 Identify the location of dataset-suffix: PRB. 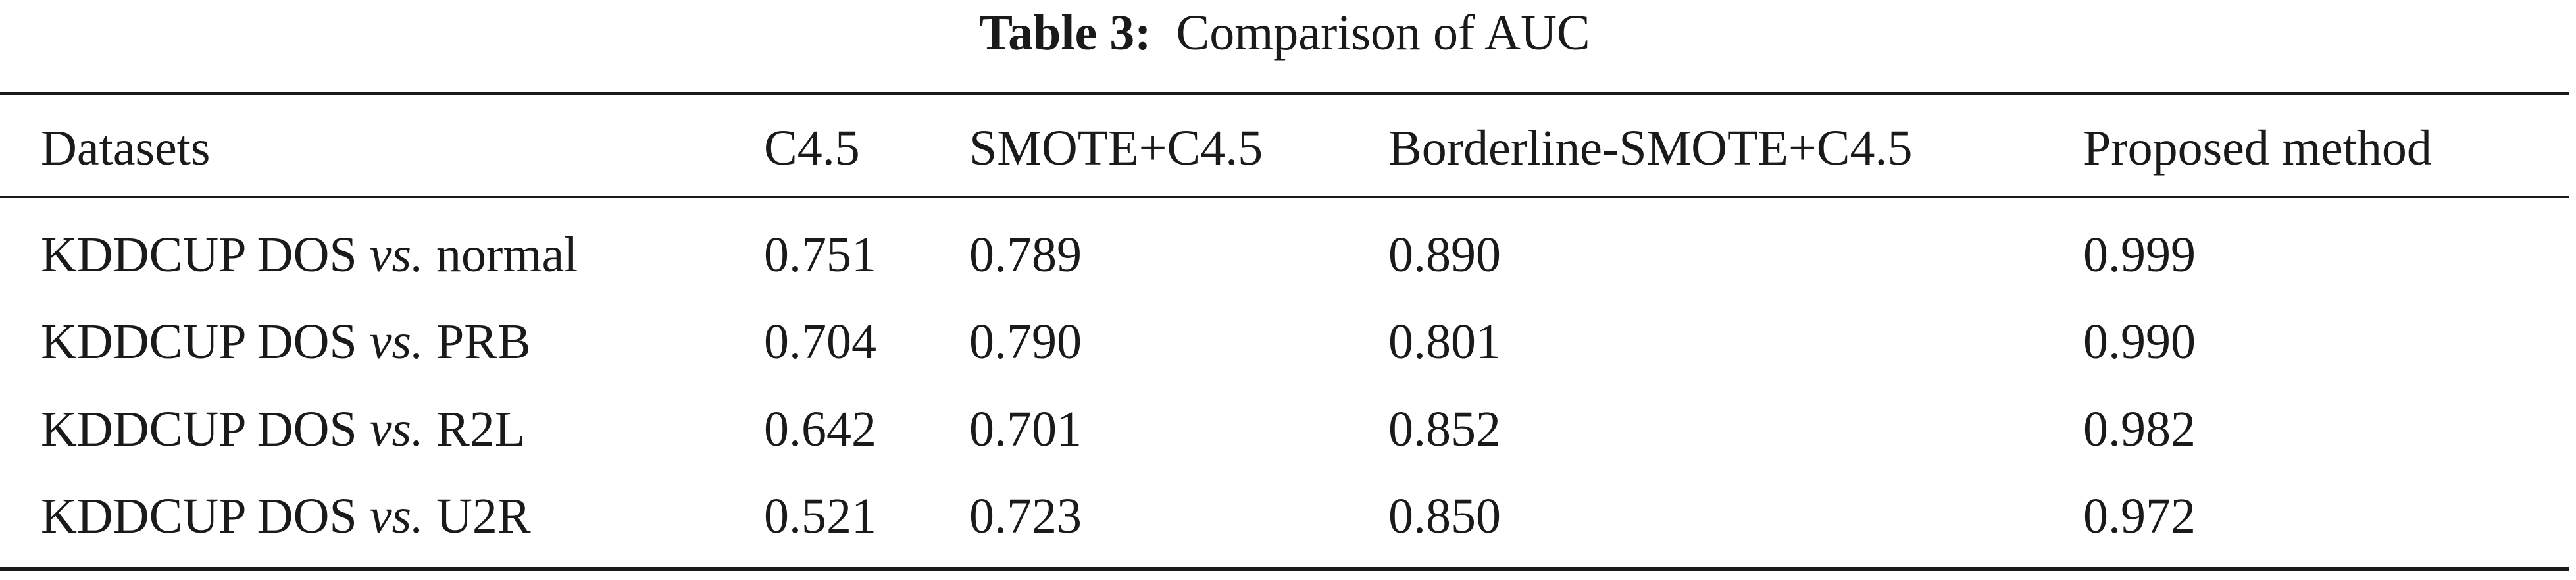
(483, 342).